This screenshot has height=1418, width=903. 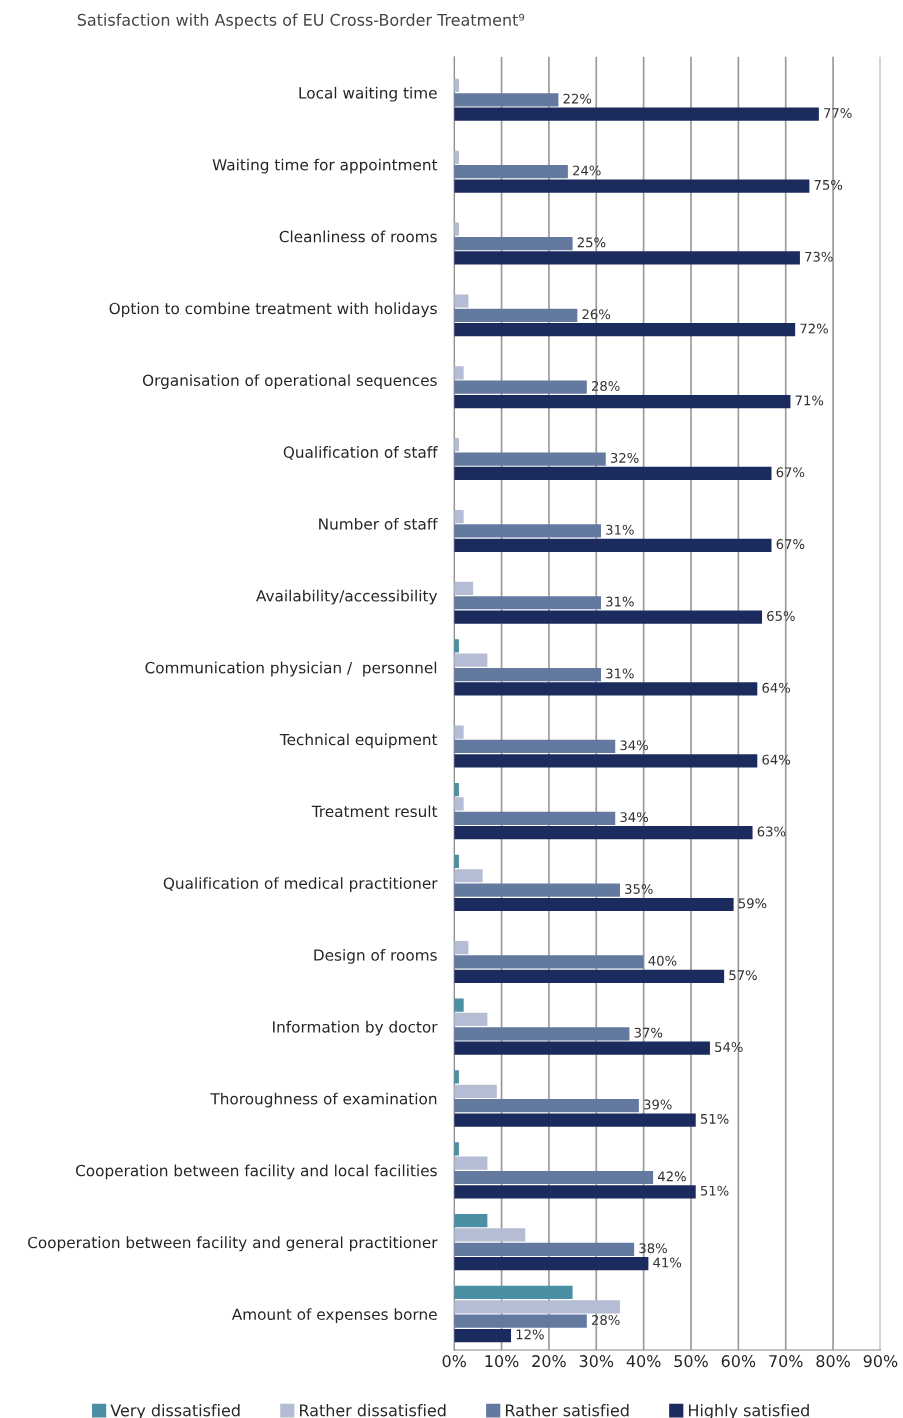 What do you see at coordinates (373, 1410) in the screenshot?
I see `legend-label: Rather dissatisfied` at bounding box center [373, 1410].